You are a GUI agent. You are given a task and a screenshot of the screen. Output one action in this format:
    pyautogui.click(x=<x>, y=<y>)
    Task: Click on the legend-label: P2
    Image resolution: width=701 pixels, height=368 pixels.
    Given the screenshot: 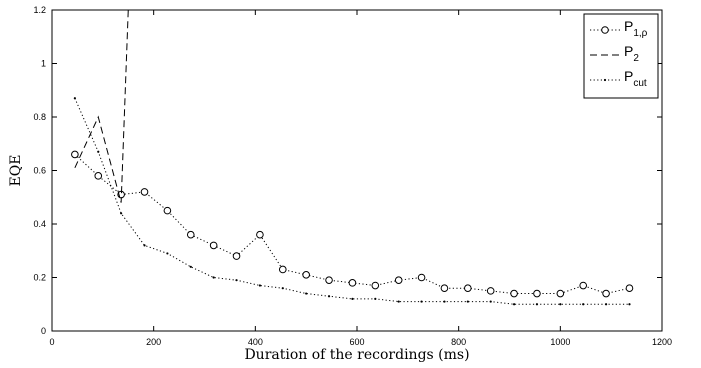 What is the action you would take?
    pyautogui.click(x=631, y=53)
    